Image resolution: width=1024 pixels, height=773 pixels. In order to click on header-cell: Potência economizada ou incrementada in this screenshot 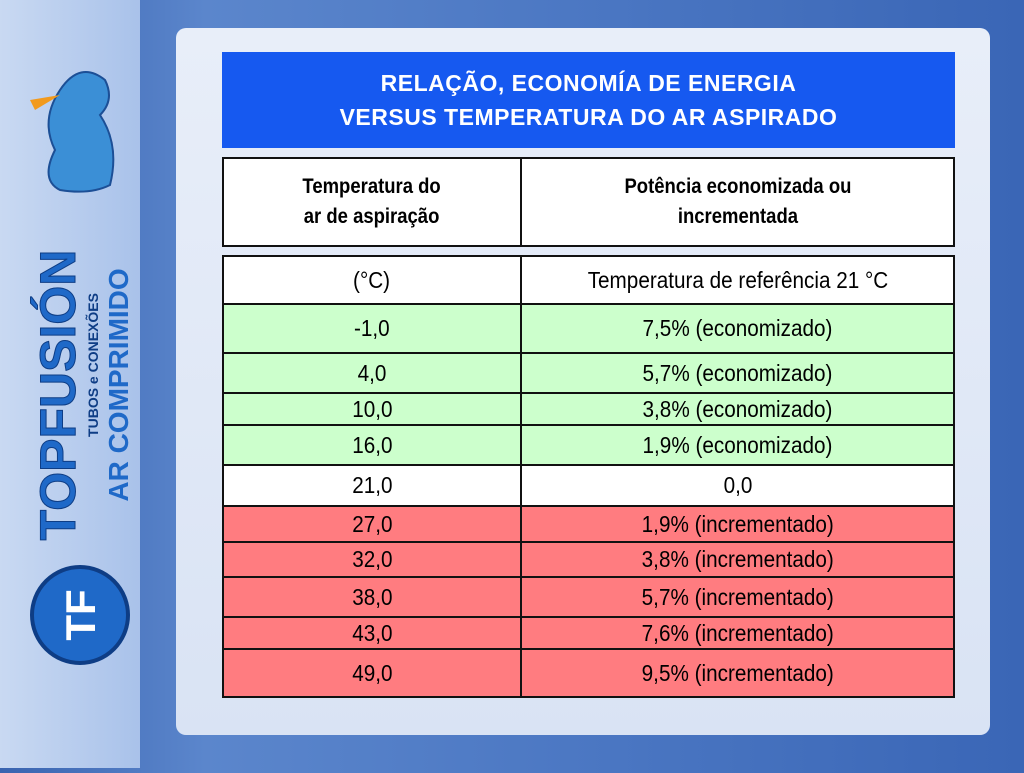, I will do `click(737, 202)`.